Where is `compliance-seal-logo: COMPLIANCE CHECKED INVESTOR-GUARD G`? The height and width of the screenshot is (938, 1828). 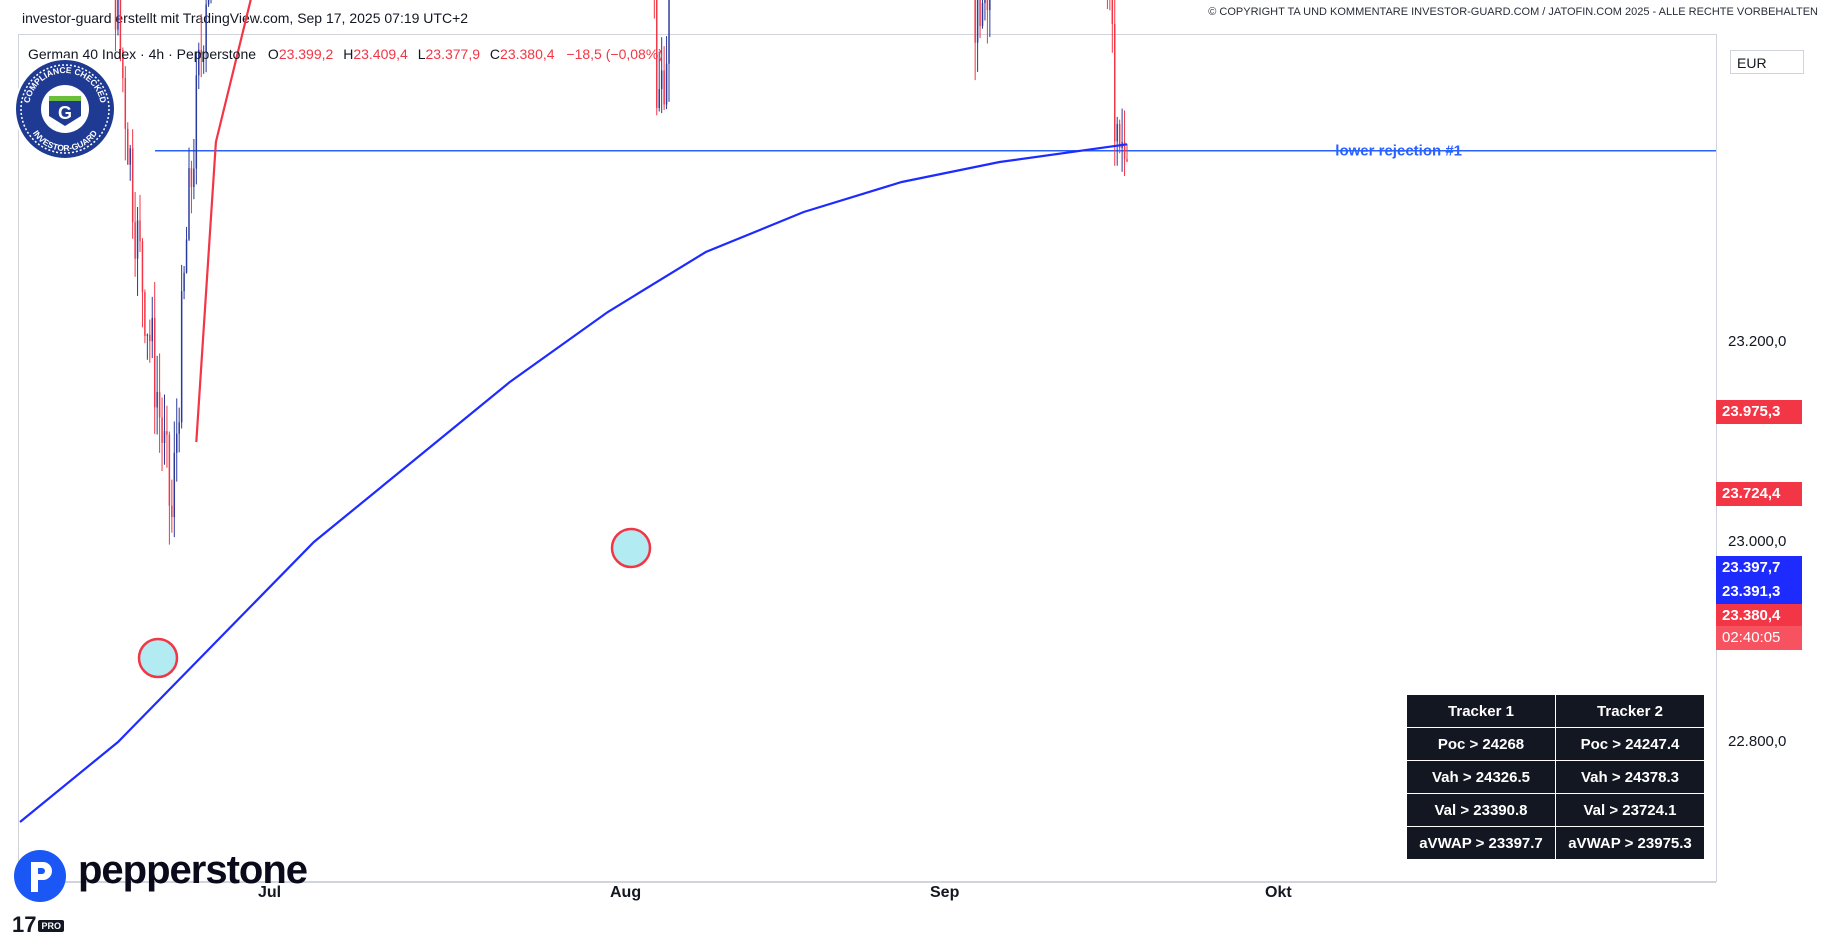
compliance-seal-logo: COMPLIANCE CHECKED INVESTOR-GUARD G is located at coordinates (65, 109).